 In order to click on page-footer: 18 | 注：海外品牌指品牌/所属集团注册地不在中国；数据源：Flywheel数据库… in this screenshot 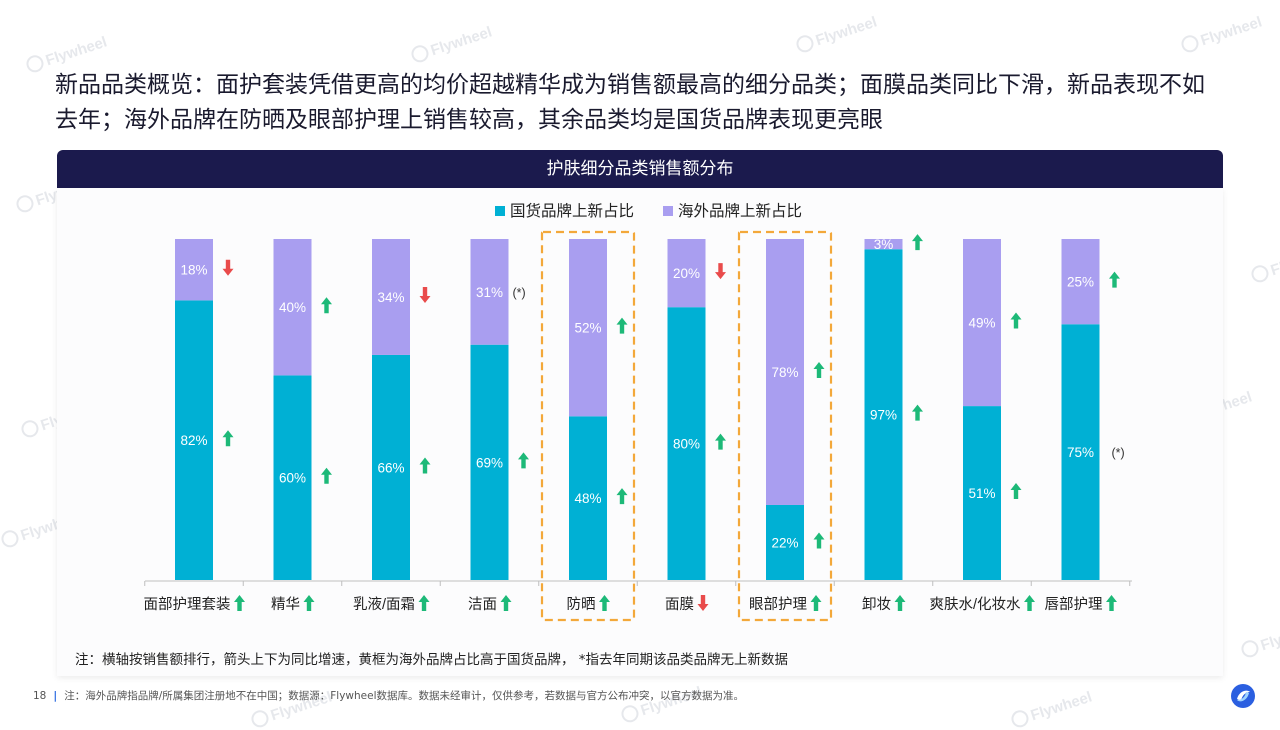, I will do `click(388, 695)`.